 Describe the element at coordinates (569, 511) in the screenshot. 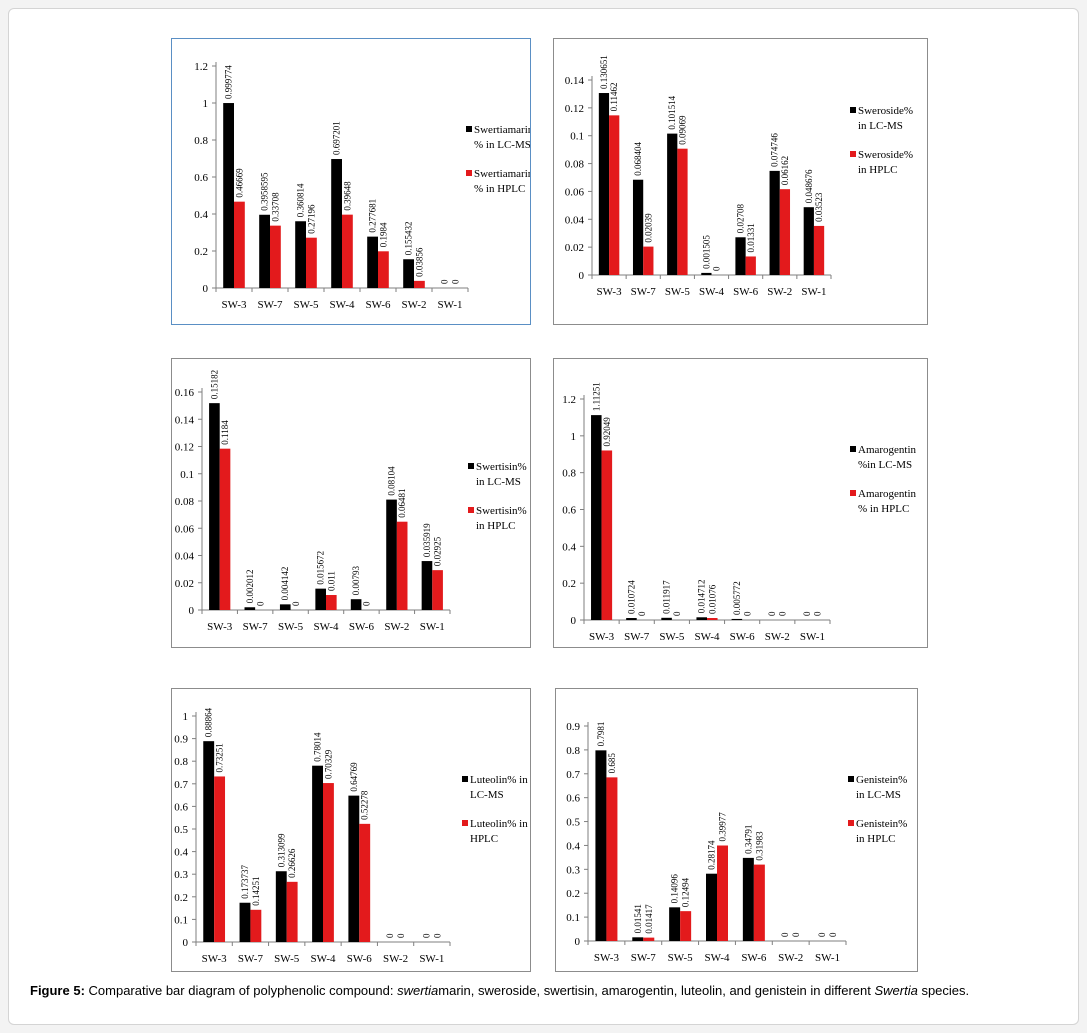

I see `y-tick-label: 0.6` at that location.